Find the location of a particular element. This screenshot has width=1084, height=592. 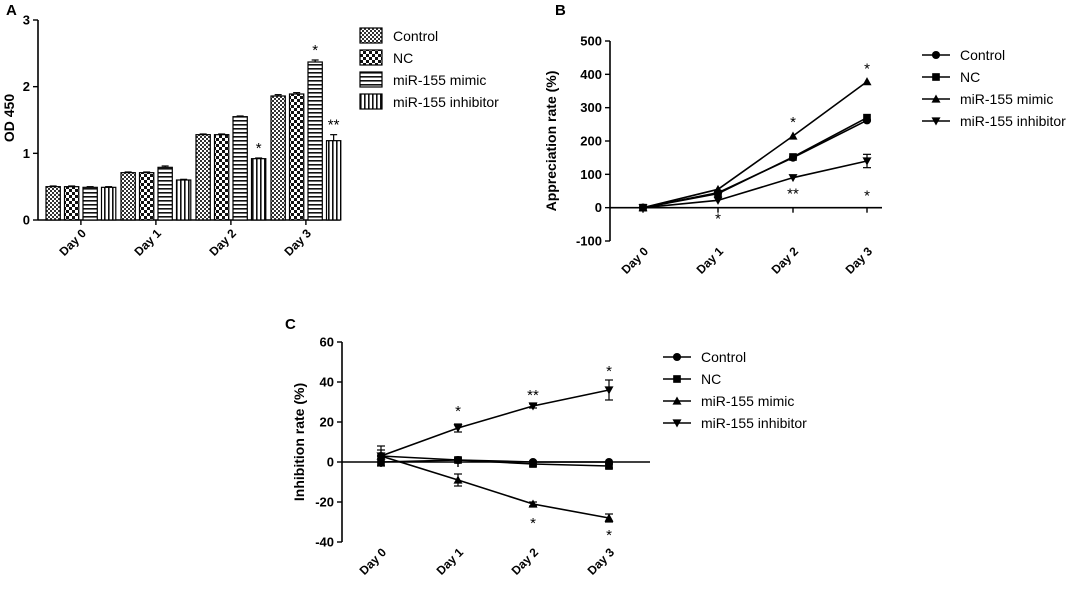

panel-b-ylabel: Appreciation rate (%) is located at coordinates (551, 141).